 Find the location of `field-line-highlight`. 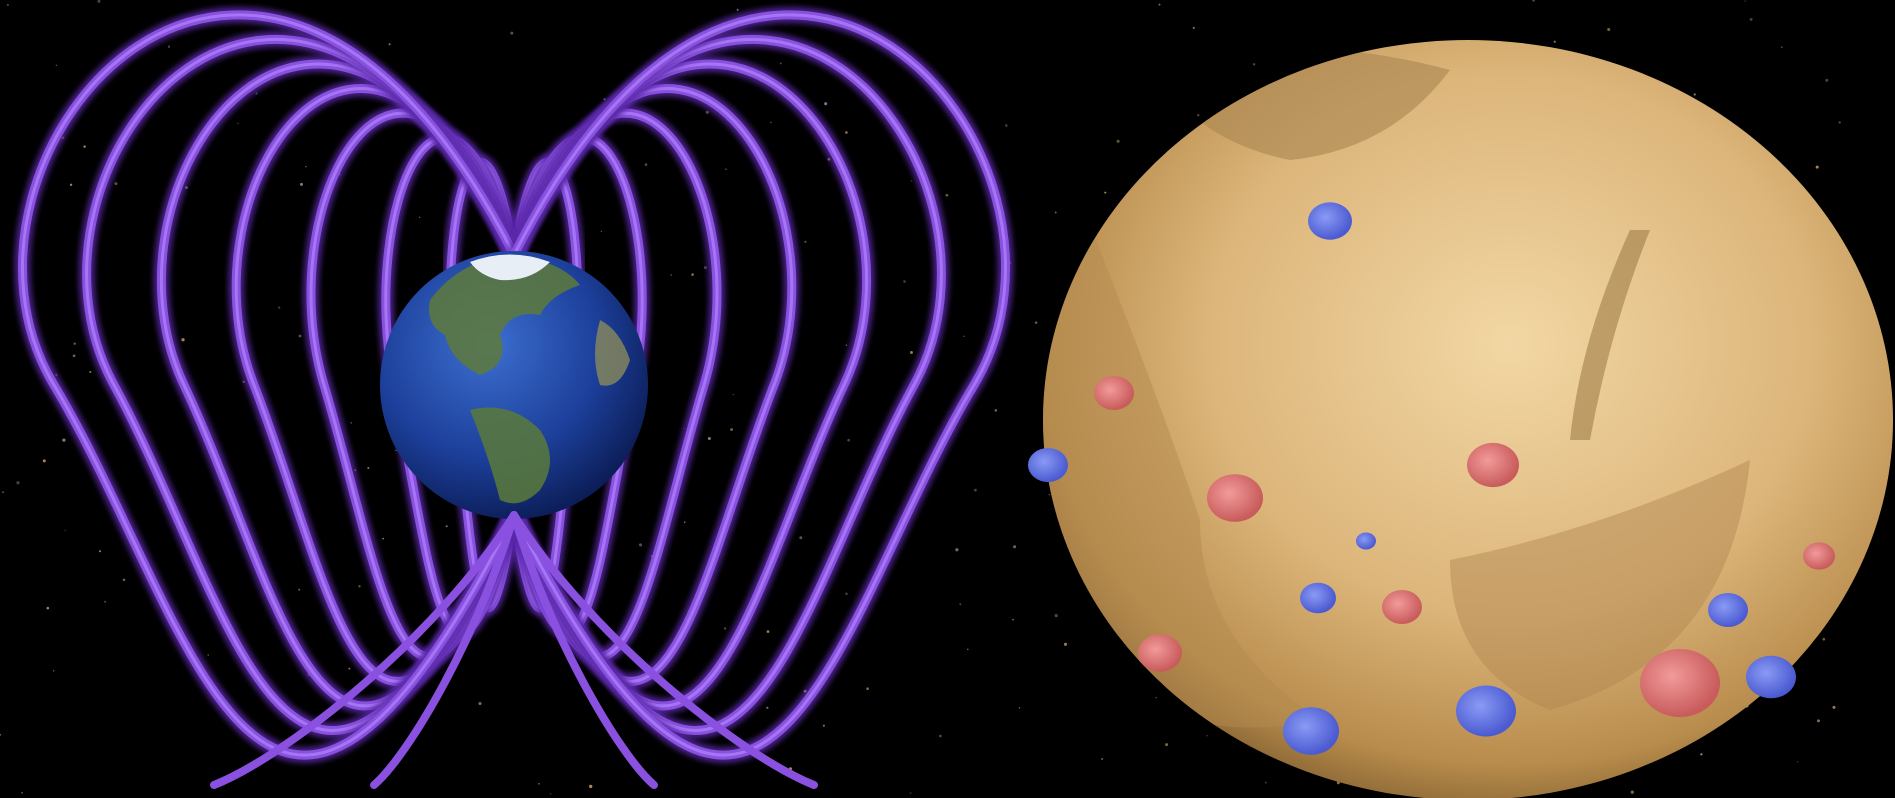

field-line-highlight is located at coordinates (653, 385).